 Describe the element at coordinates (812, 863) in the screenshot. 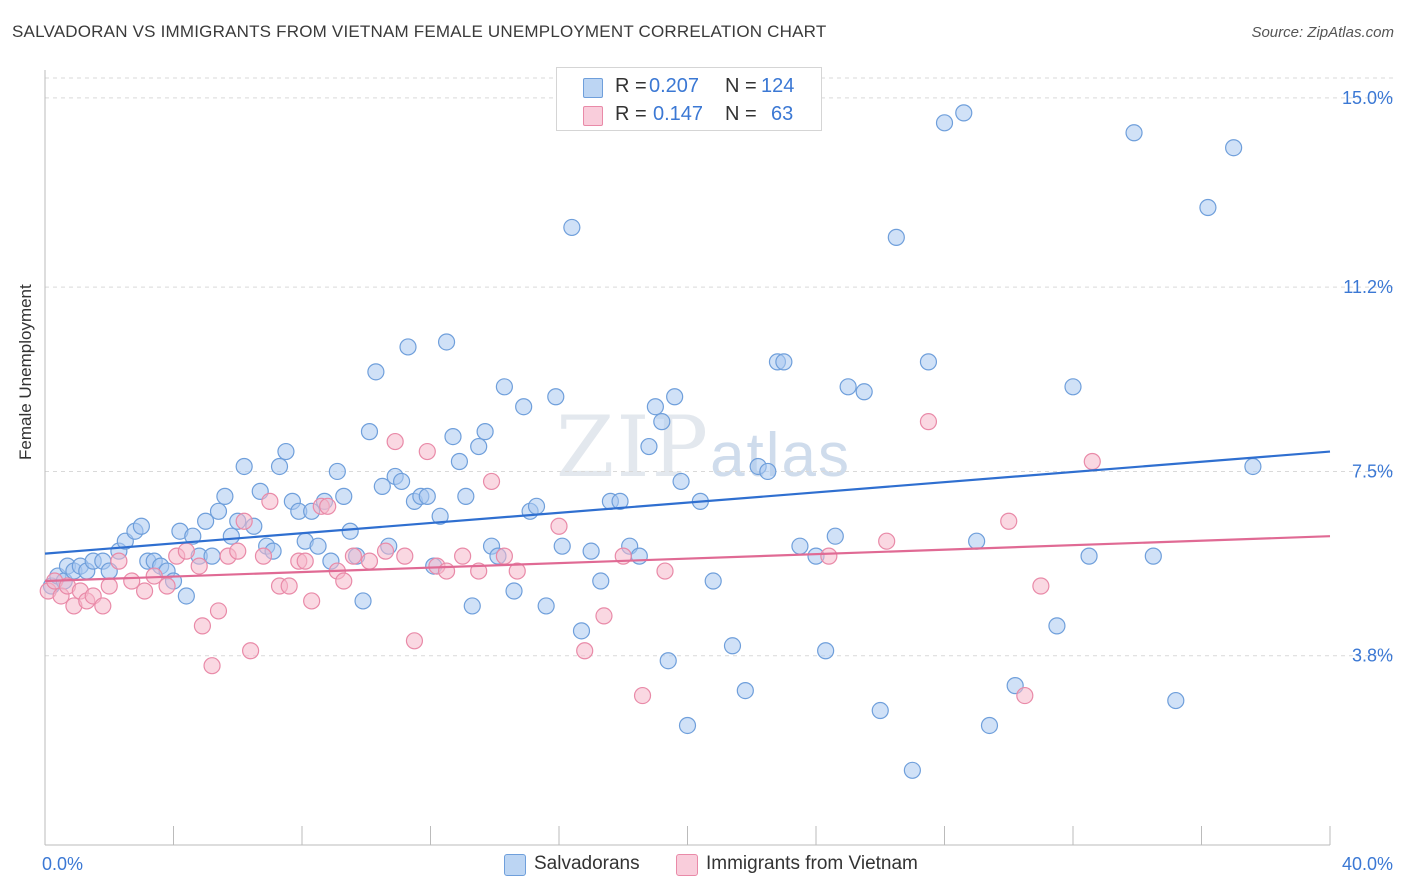

I see `vietnam-legend-label: Immigrants from Vietnam` at that location.